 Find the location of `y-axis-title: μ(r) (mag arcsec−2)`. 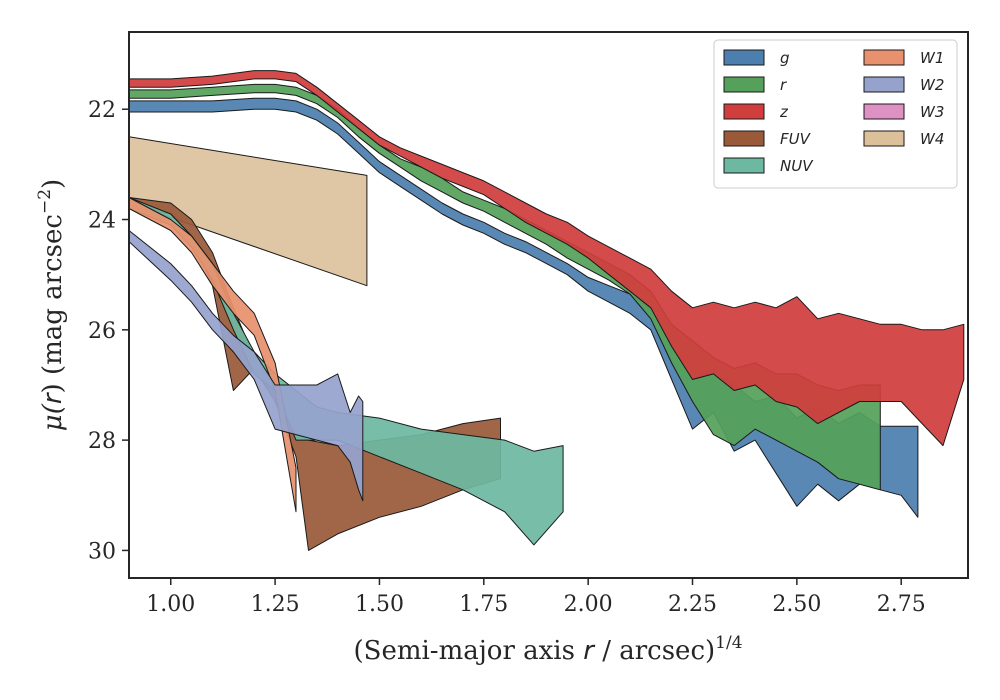

y-axis-title: μ(r) (mag arcsec−2) is located at coordinates (51, 305).